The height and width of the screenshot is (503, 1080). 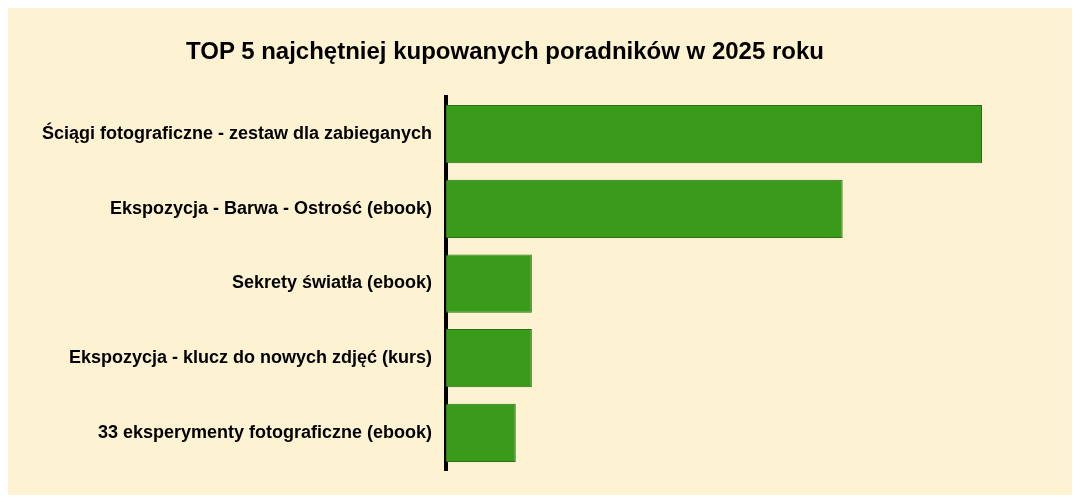 I want to click on chart-title: TOP 5 najchętniej kupowanych poradników w 2025 roku, so click(x=505, y=51).